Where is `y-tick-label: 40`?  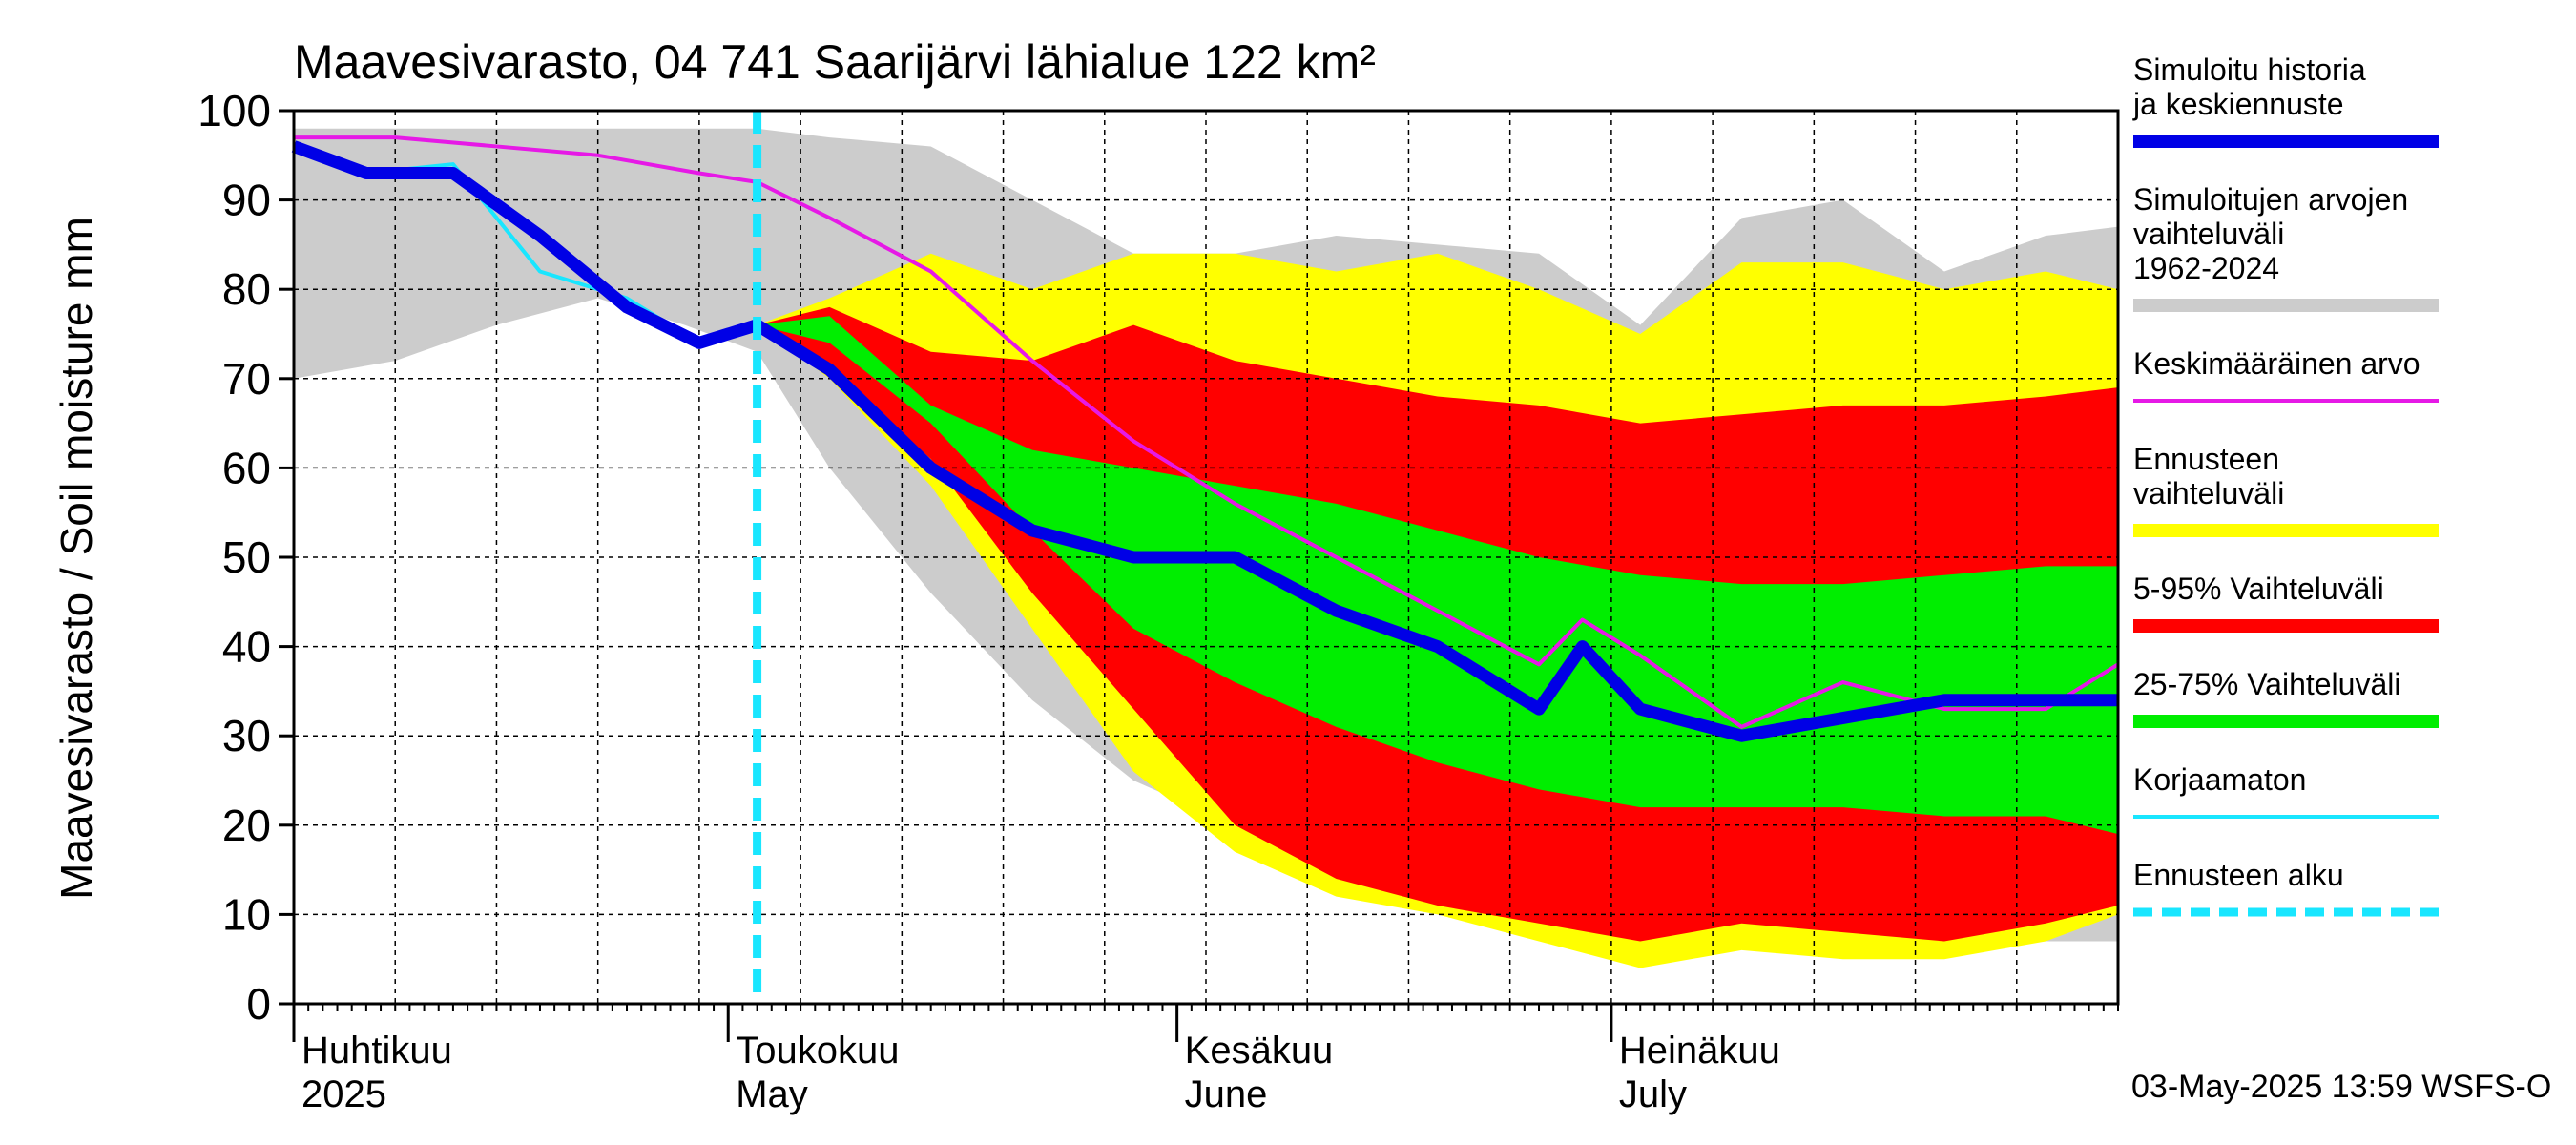 y-tick-label: 40 is located at coordinates (246, 647).